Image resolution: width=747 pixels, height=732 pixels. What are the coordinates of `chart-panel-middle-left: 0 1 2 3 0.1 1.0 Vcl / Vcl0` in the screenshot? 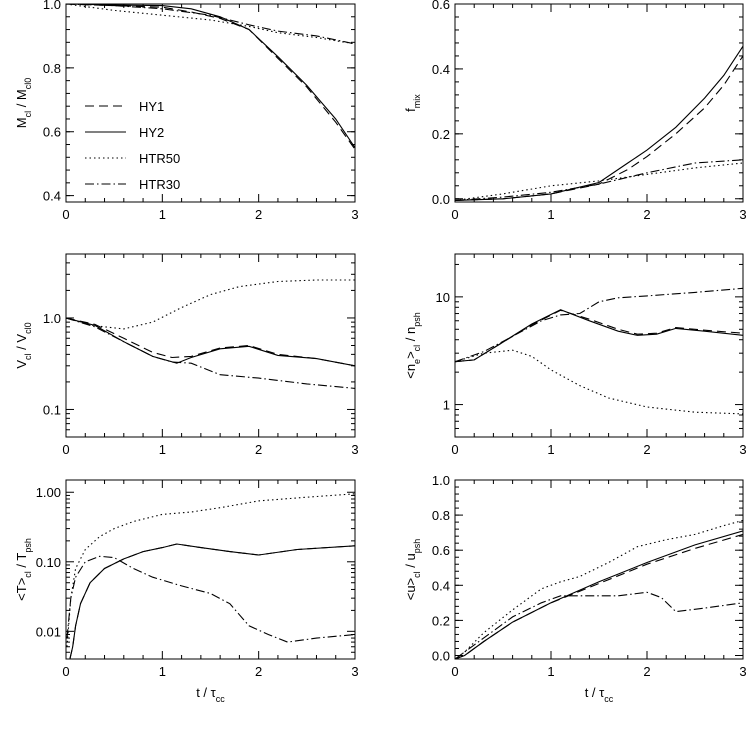 It's located at (186, 355).